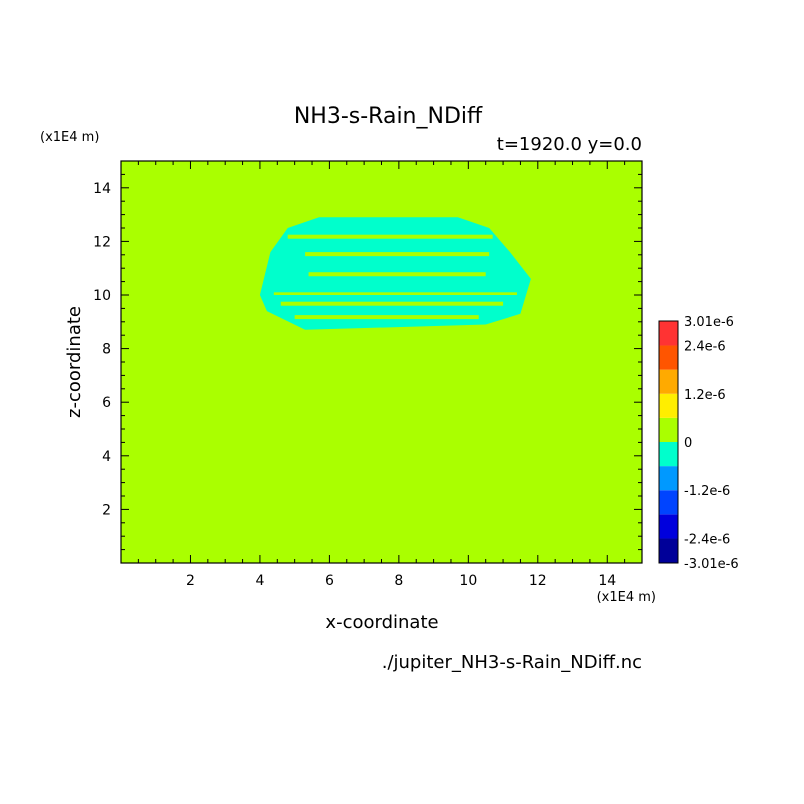 The width and height of the screenshot is (804, 804). Describe the element at coordinates (626, 597) in the screenshot. I see `x-axis-unit: (x1E4 m)` at that location.